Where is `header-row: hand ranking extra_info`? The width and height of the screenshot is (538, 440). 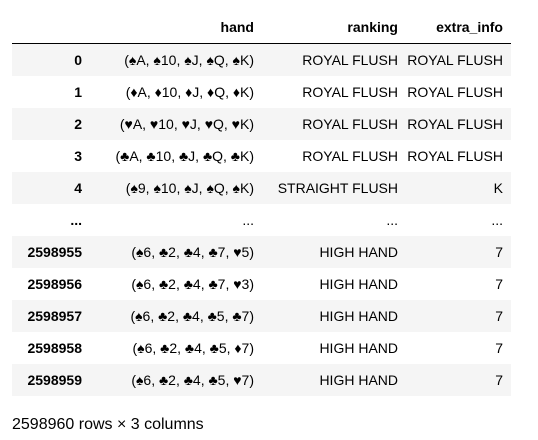
header-row: hand ranking extra_info is located at coordinates (261, 28).